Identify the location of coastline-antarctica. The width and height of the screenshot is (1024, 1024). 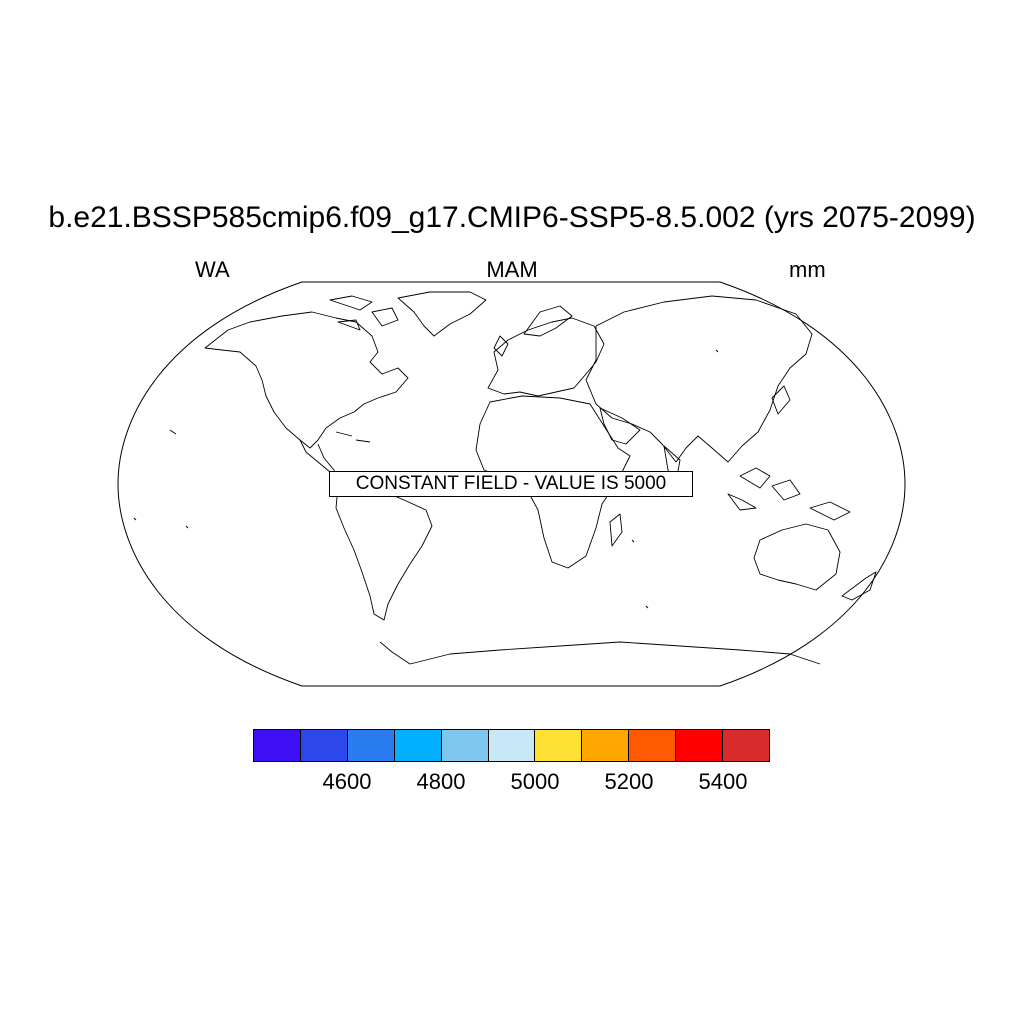
(615, 653).